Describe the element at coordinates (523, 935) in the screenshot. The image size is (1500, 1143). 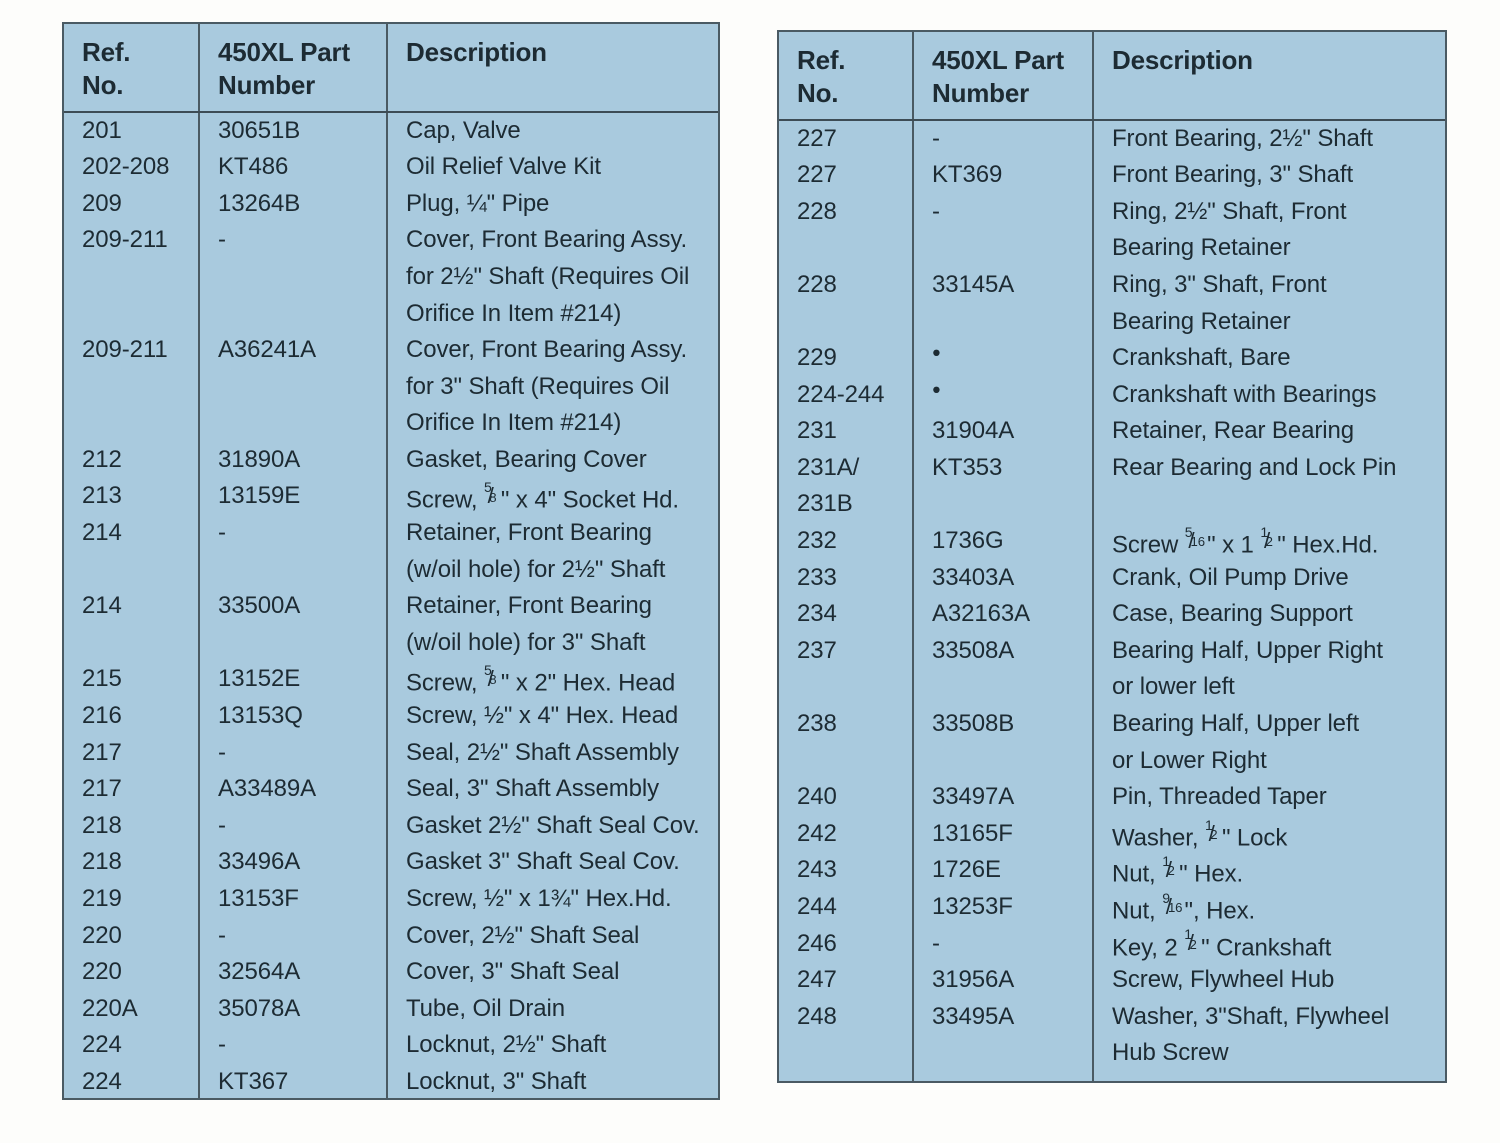
I see `description-value: Cover, 2½" Shaft Seal` at that location.